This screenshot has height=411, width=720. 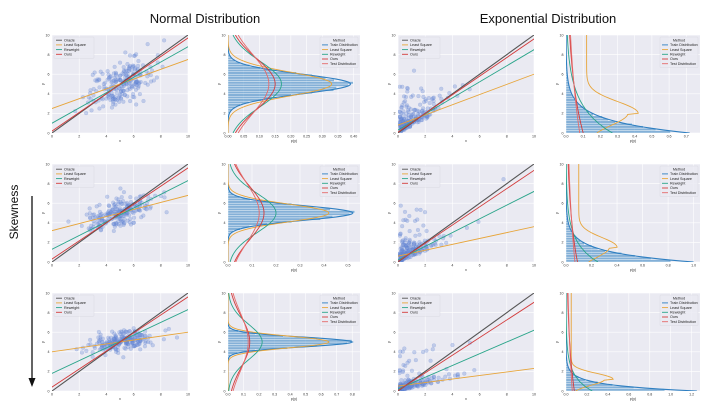 What do you see at coordinates (557, 342) in the screenshot?
I see `y-axis-label: y` at bounding box center [557, 342].